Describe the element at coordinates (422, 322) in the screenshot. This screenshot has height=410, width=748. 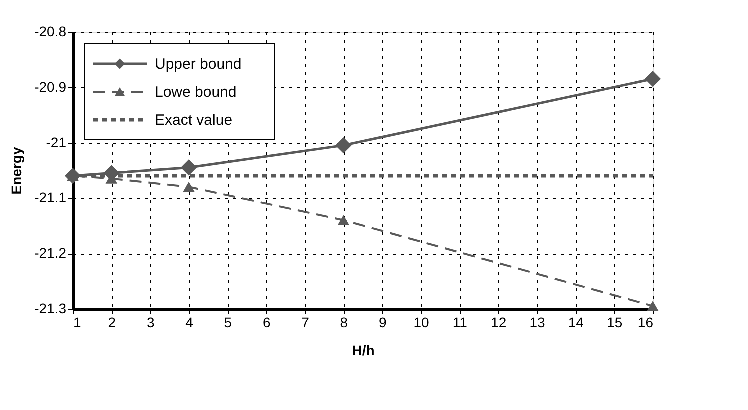
I see `x-tick-label: 10` at that location.